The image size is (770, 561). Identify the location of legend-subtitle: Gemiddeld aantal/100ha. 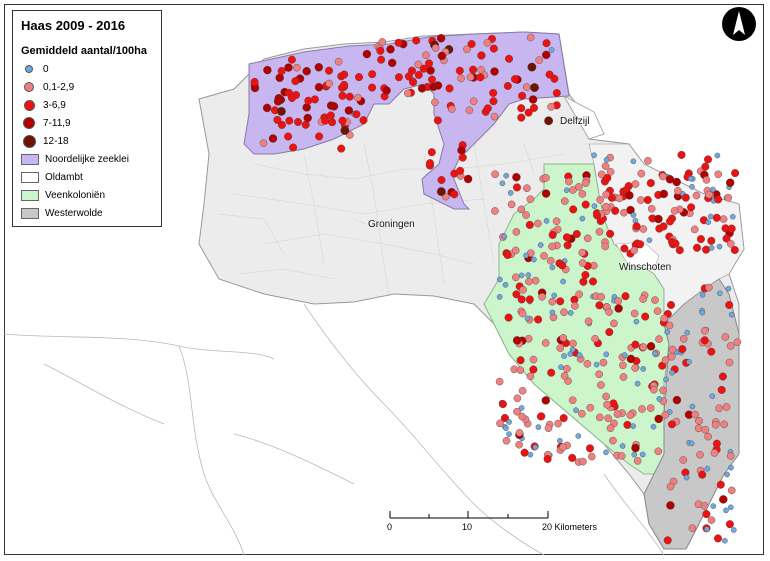
(84, 51).